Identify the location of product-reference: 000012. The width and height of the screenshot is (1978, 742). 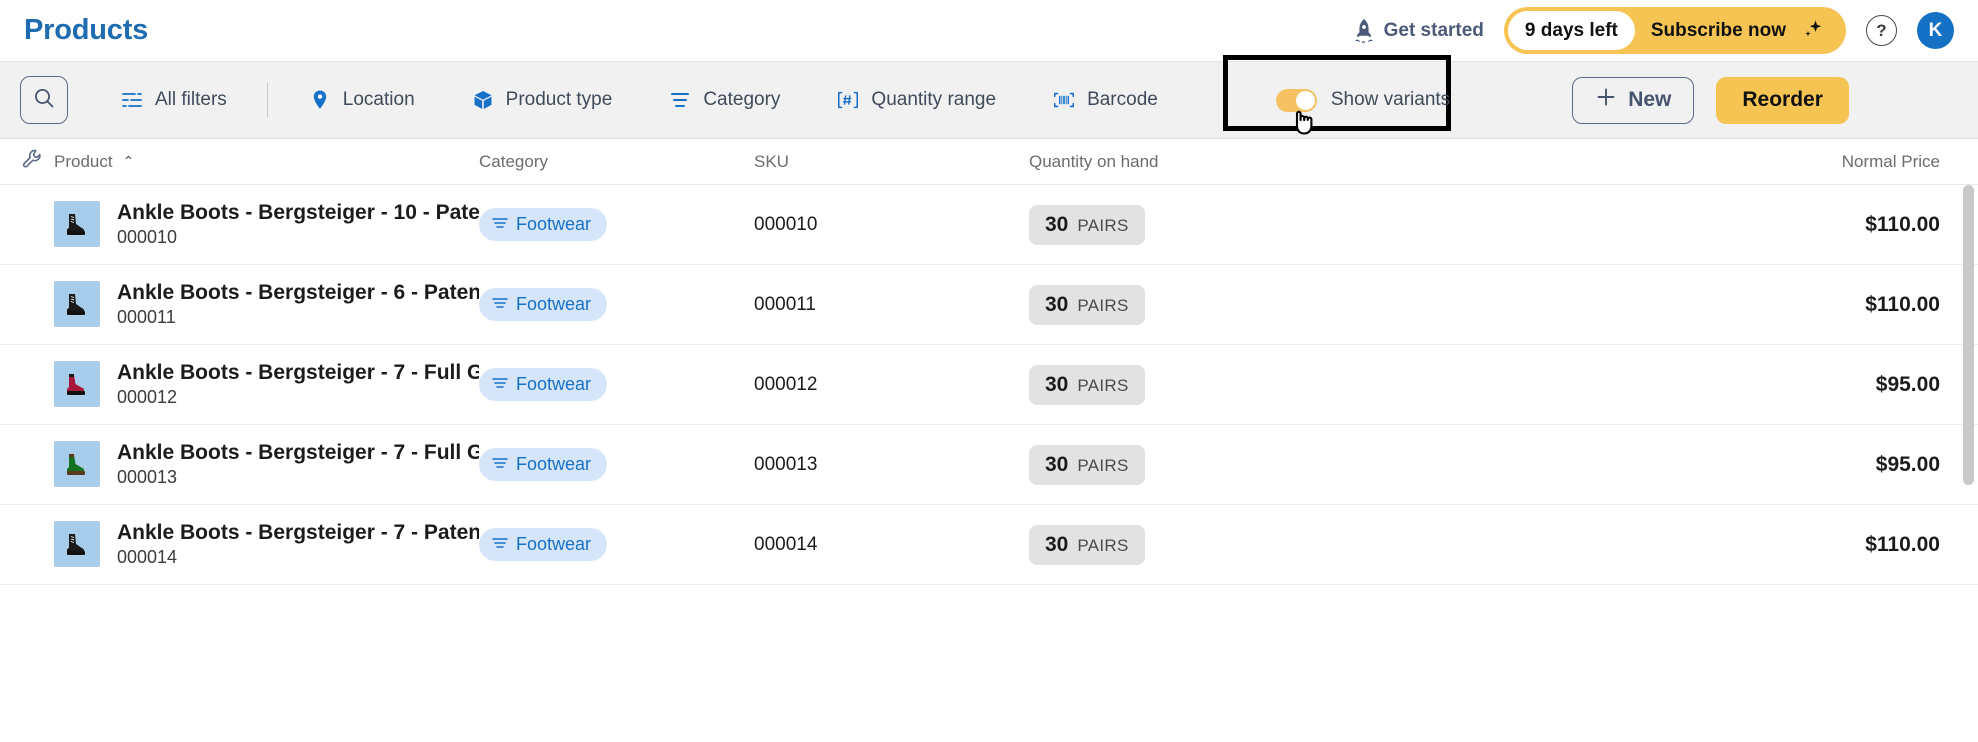
(147, 397).